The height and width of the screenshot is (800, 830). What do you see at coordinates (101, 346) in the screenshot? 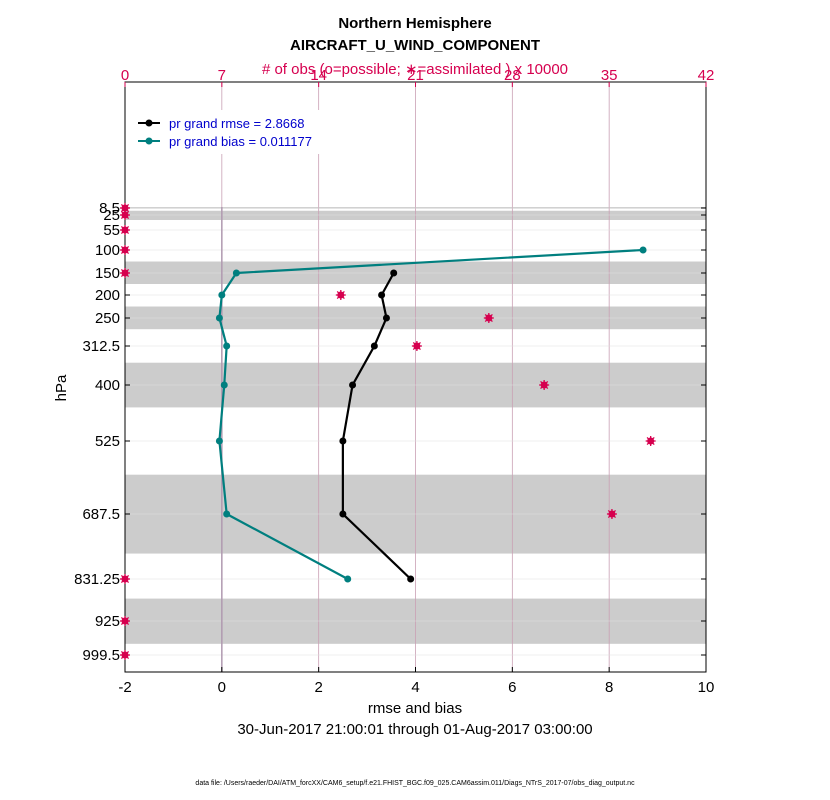
I see `y-tick-label: 312.5` at bounding box center [101, 346].